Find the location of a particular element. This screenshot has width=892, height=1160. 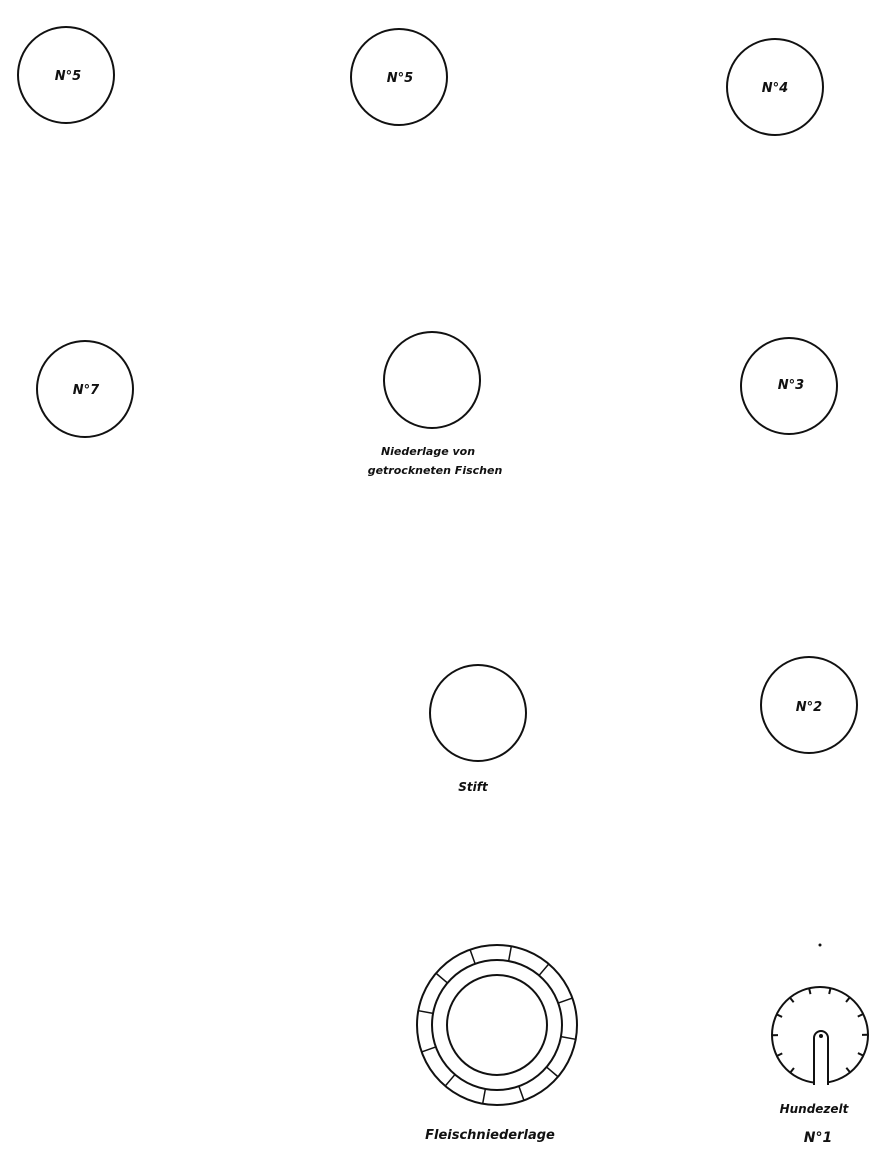

dog-tent-marker is located at coordinates (820, 945).